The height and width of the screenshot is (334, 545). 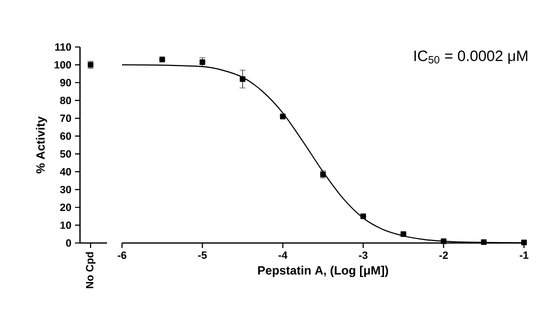 What do you see at coordinates (66, 118) in the screenshot?
I see `y-tick-label: 70` at bounding box center [66, 118].